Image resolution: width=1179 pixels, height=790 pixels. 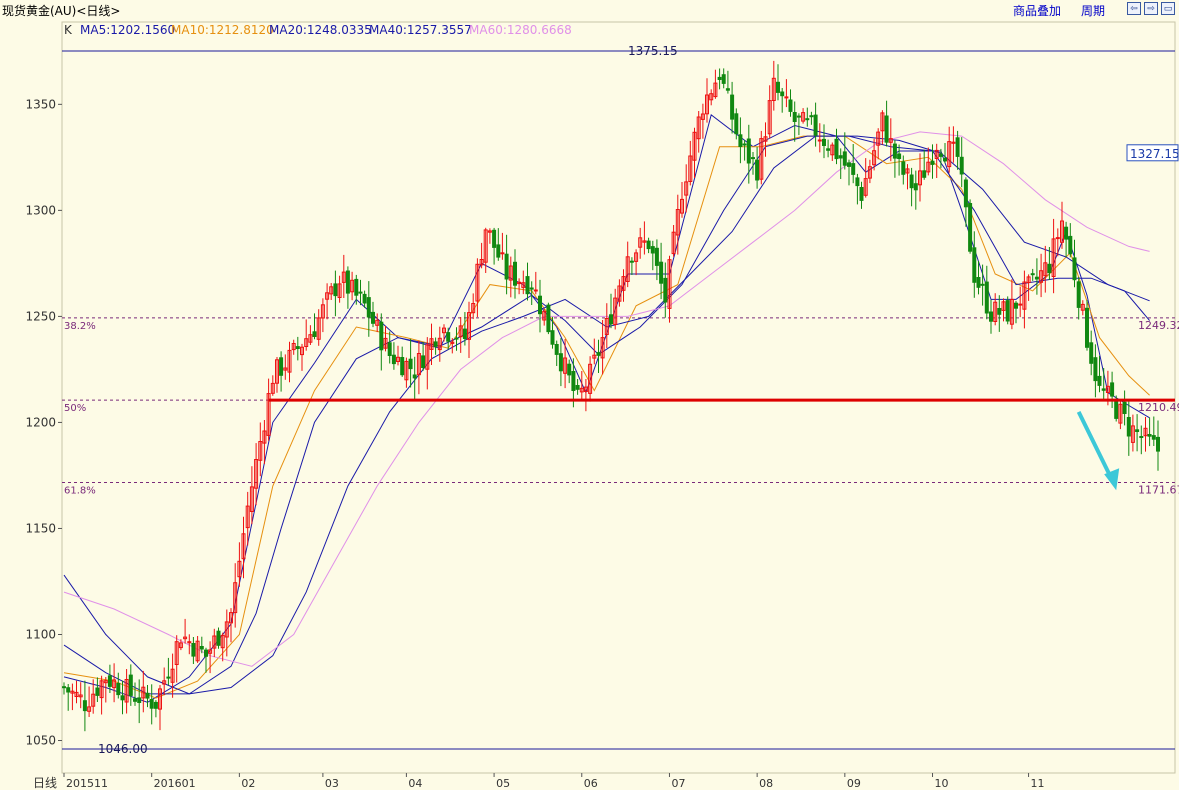 I want to click on y-tick-label: 1150, so click(x=40, y=528).